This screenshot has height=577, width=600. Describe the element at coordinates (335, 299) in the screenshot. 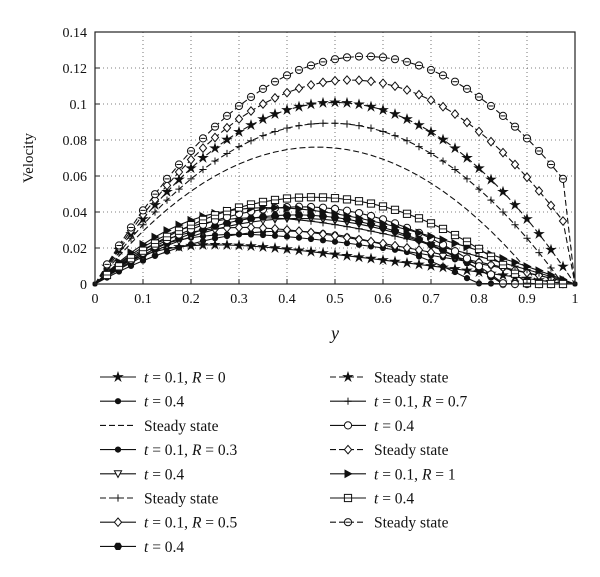

I see `x-tick-label: 0.5` at that location.